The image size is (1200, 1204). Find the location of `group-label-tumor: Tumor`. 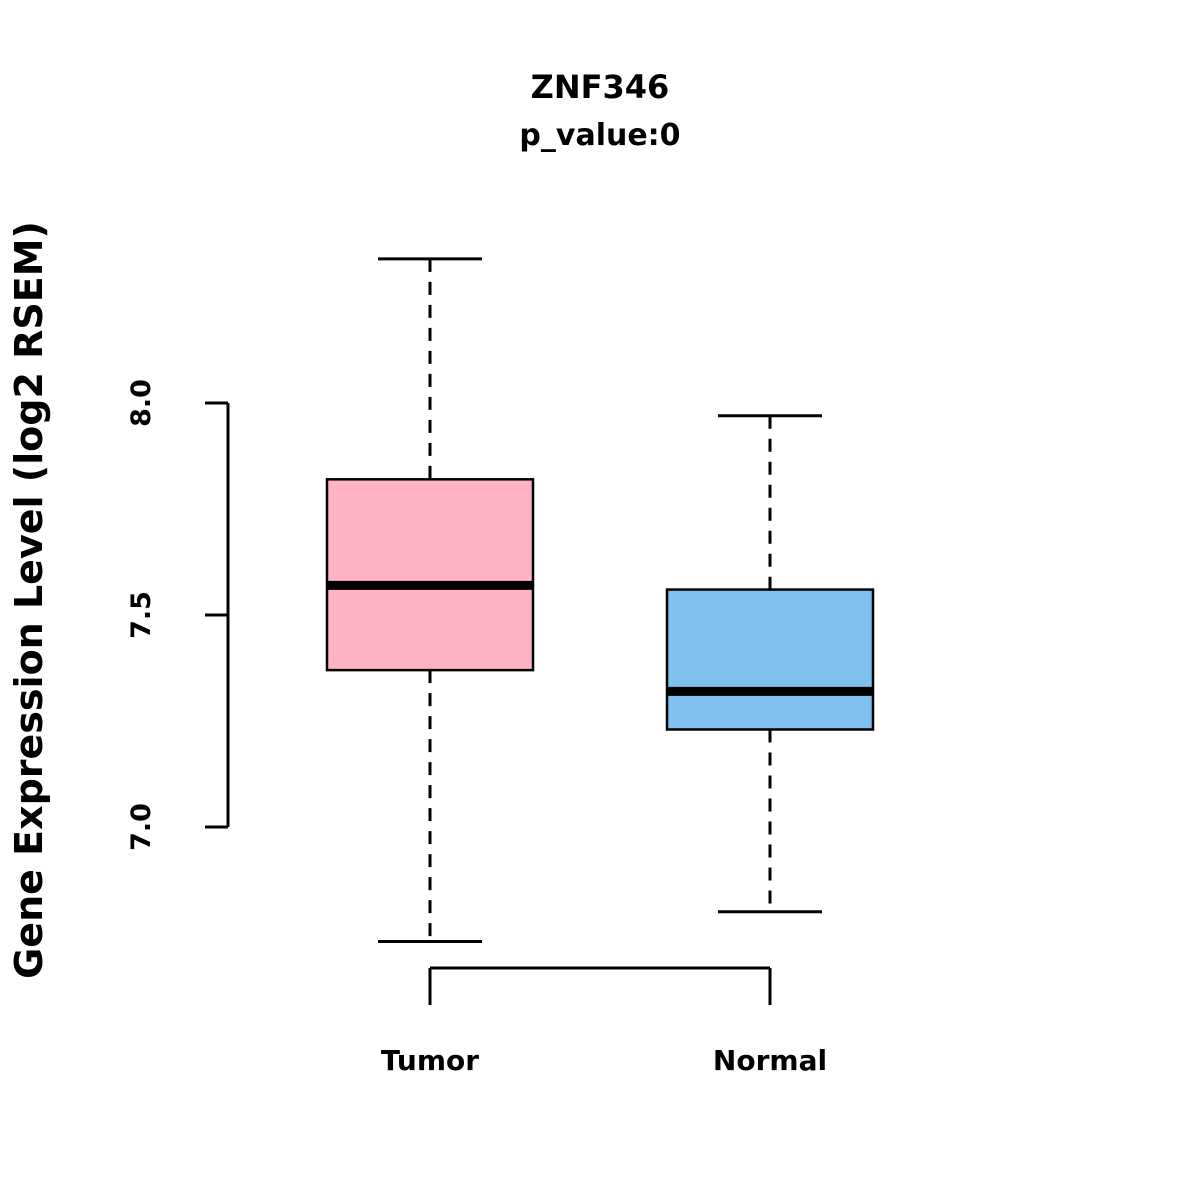

group-label-tumor: Tumor is located at coordinates (430, 1060).